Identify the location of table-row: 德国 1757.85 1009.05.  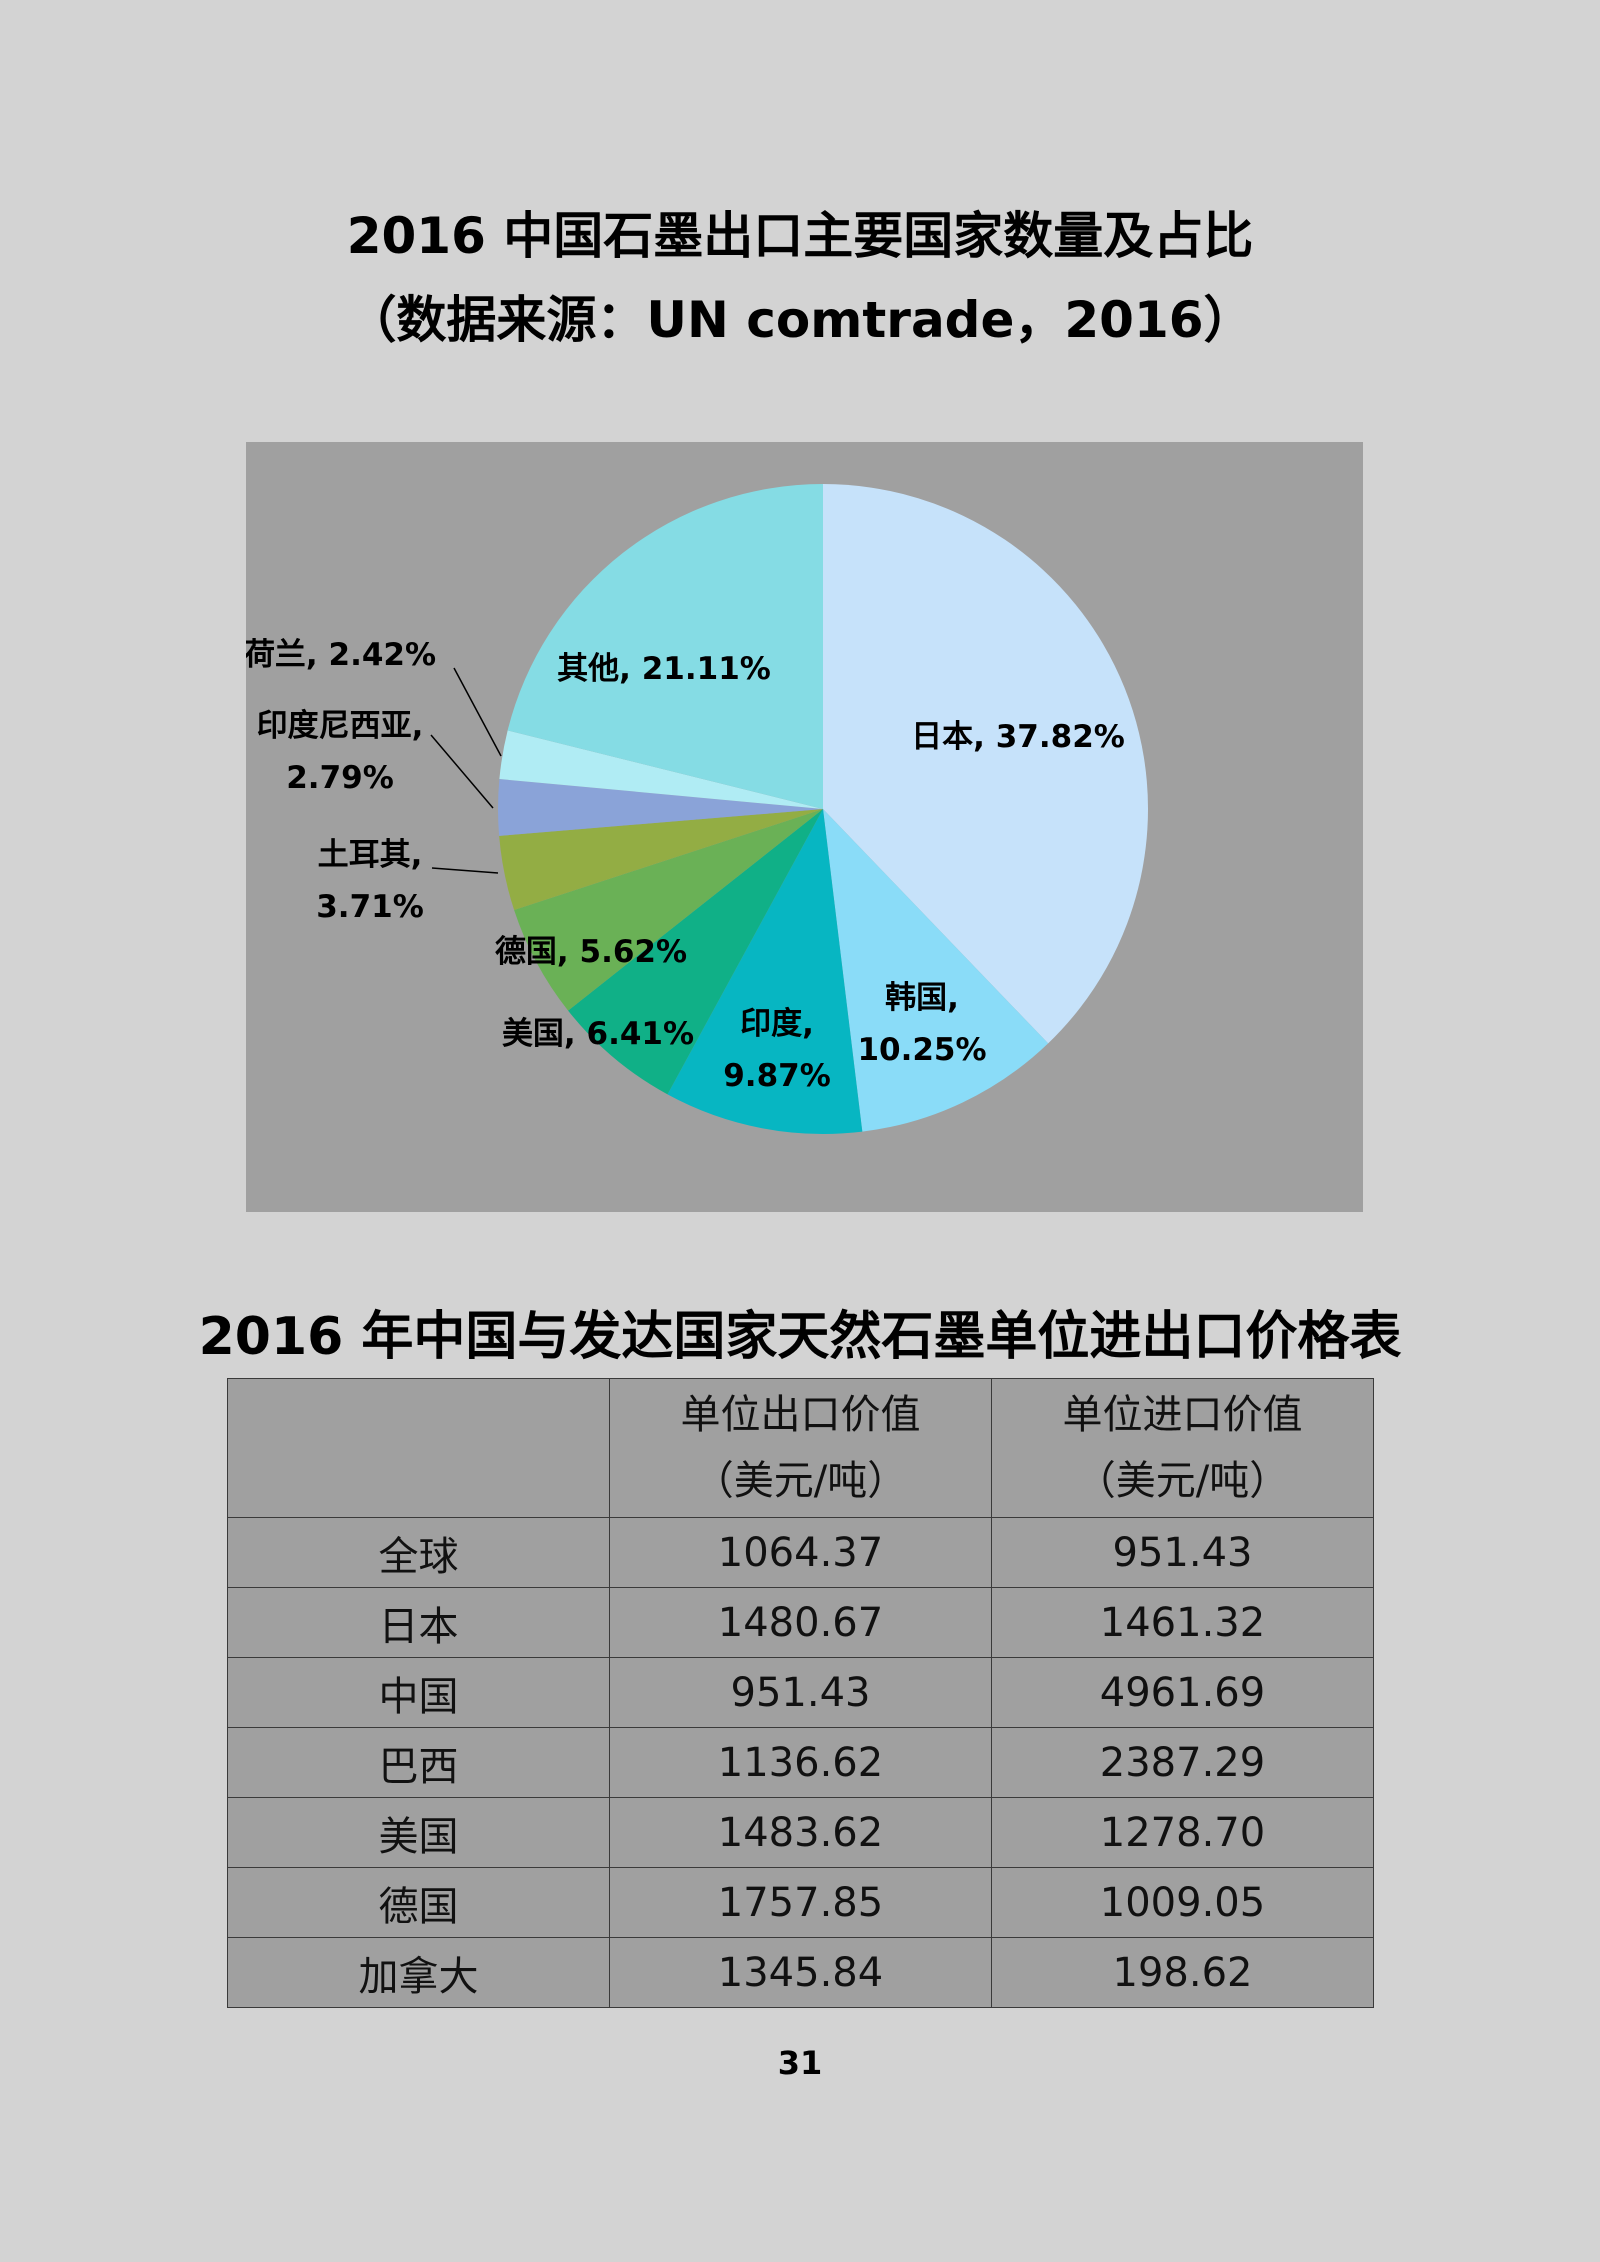
(800, 1902).